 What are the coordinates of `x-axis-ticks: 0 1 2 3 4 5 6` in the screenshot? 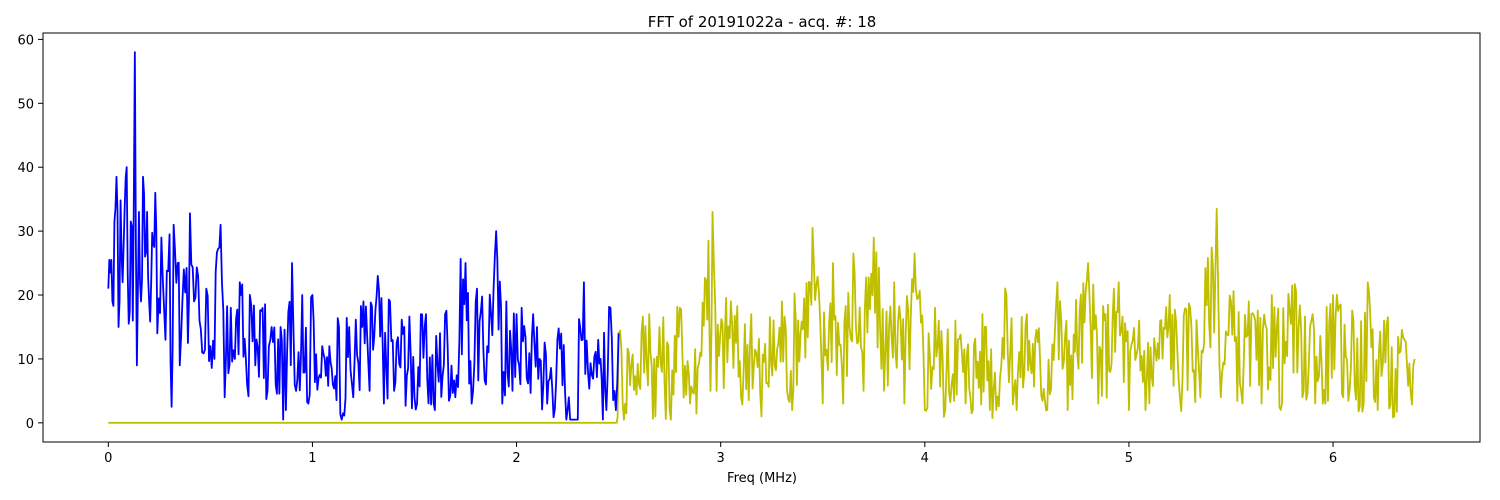 It's located at (720, 454).